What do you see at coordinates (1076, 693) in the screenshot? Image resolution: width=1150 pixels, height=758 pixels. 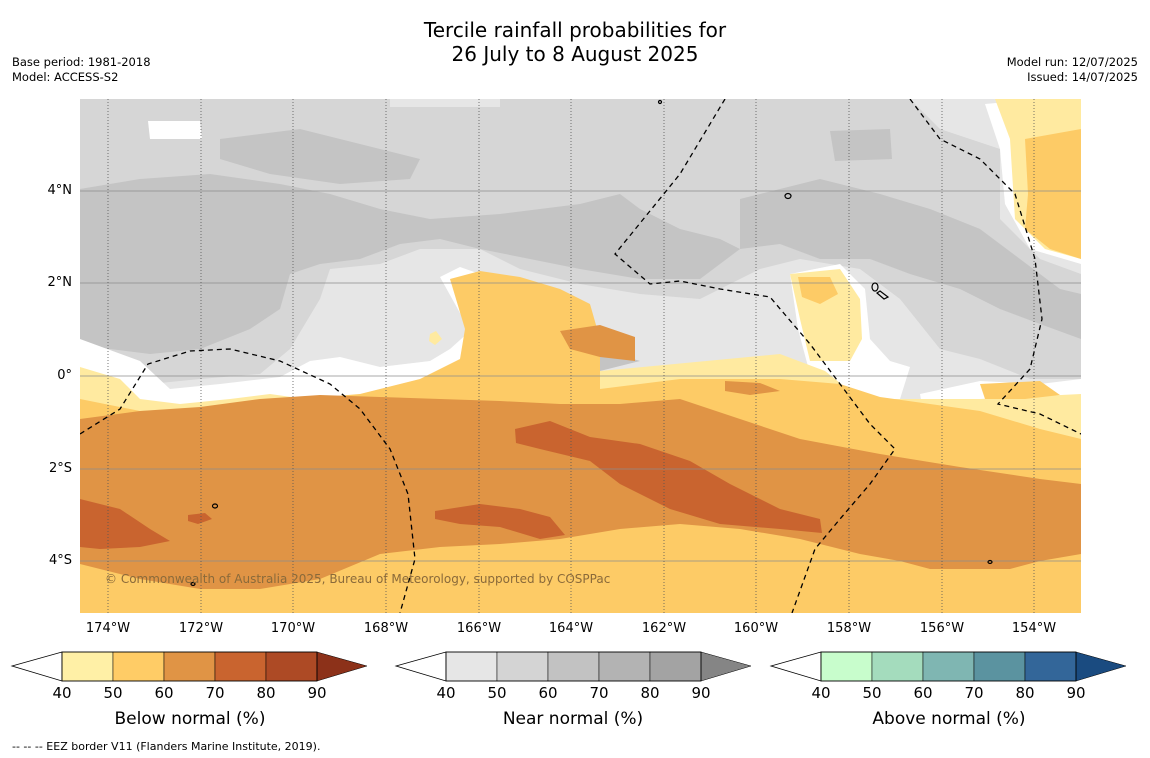 I see `cb-above-tick: 90` at bounding box center [1076, 693].